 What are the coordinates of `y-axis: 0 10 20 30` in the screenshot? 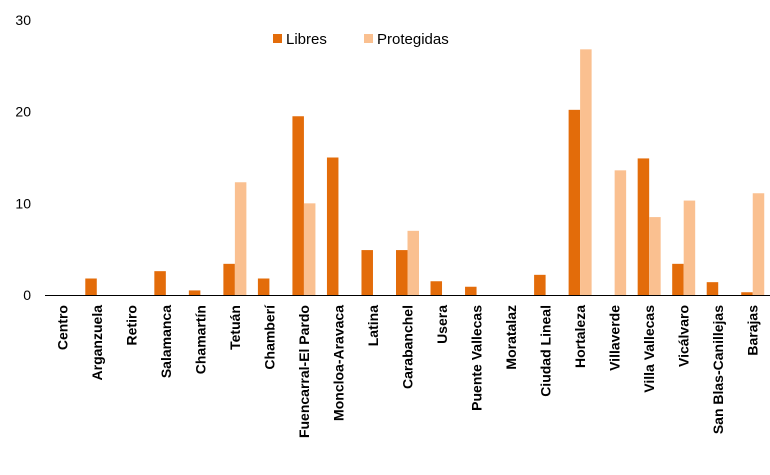 It's located at (23, 157).